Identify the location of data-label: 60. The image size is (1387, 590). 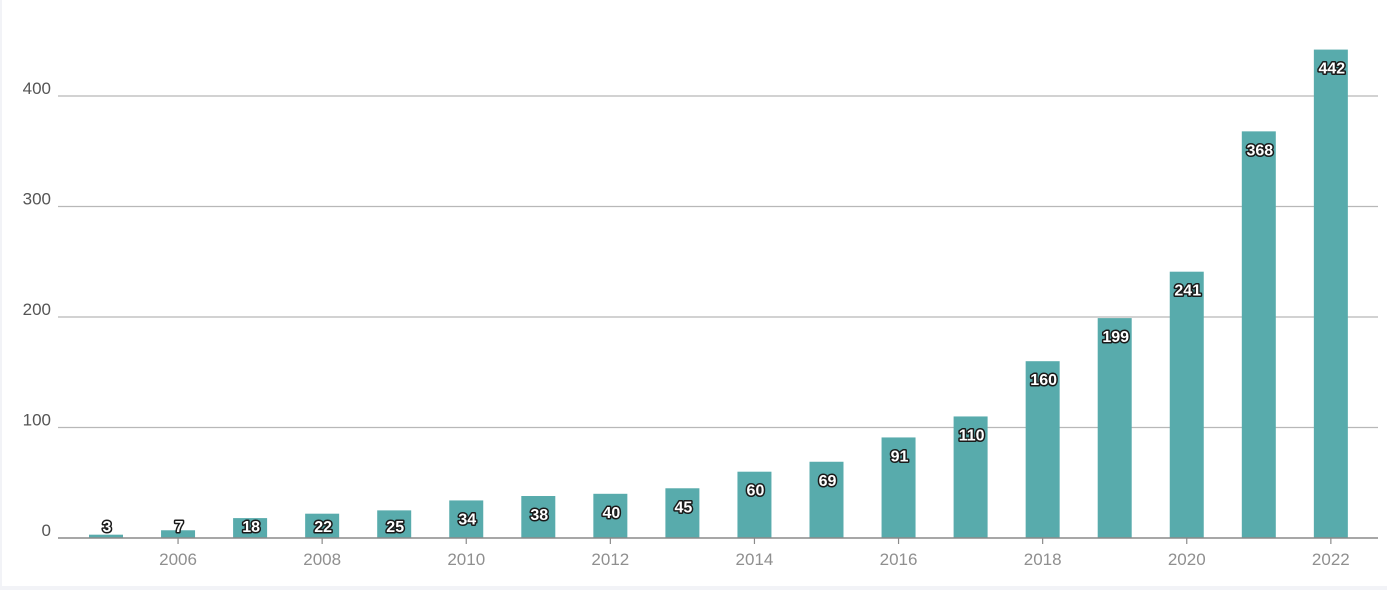
(756, 491).